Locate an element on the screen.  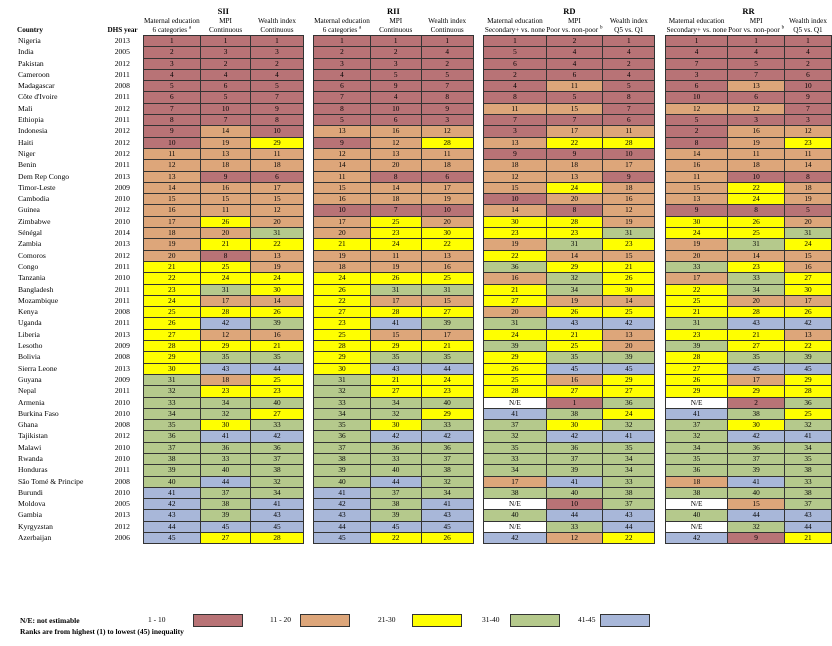
country-cell: Mali is located at coordinates (25, 108).